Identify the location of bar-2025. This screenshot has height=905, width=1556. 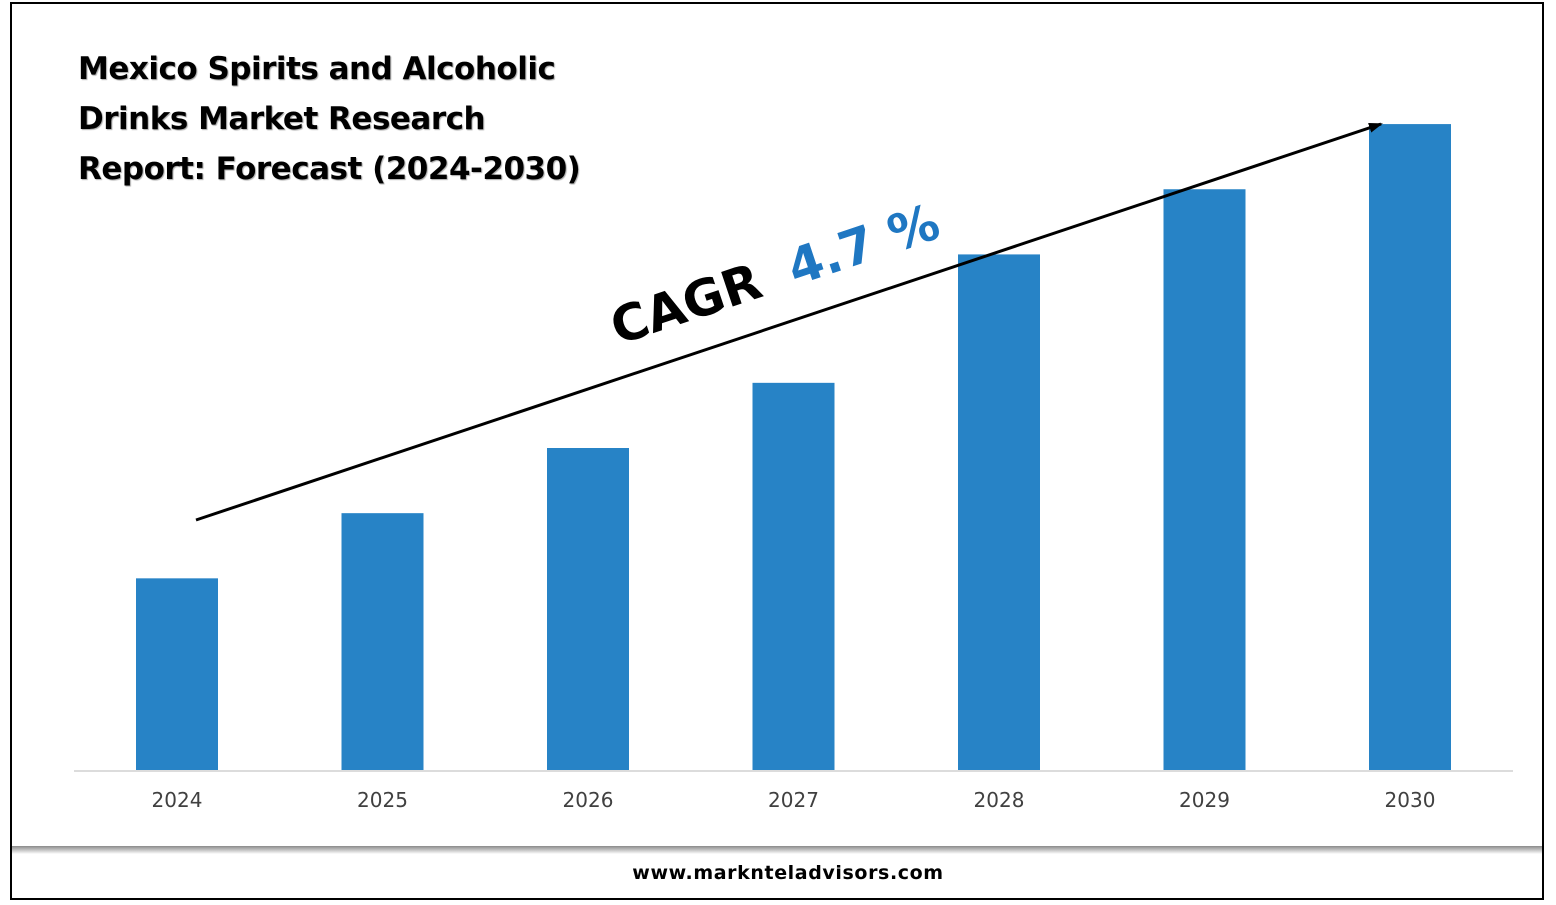
(382, 641).